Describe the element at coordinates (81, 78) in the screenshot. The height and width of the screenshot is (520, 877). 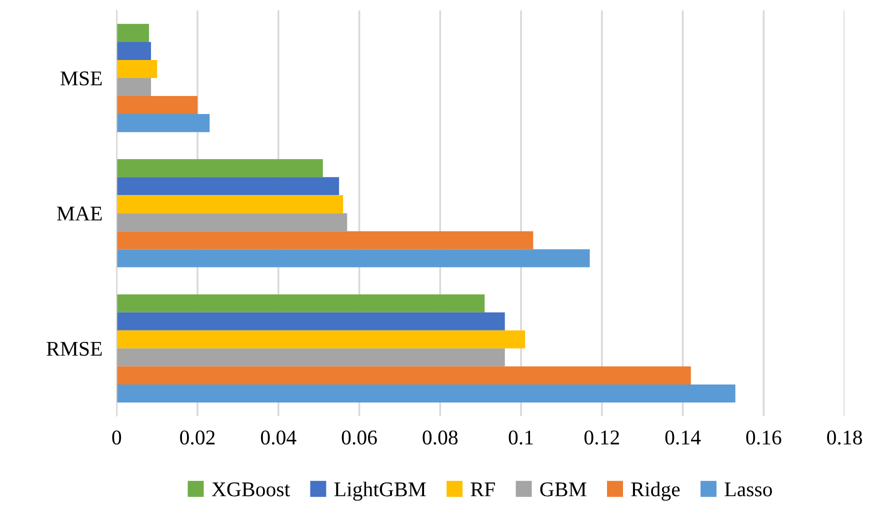
I see `y-tick-label: MSE` at that location.